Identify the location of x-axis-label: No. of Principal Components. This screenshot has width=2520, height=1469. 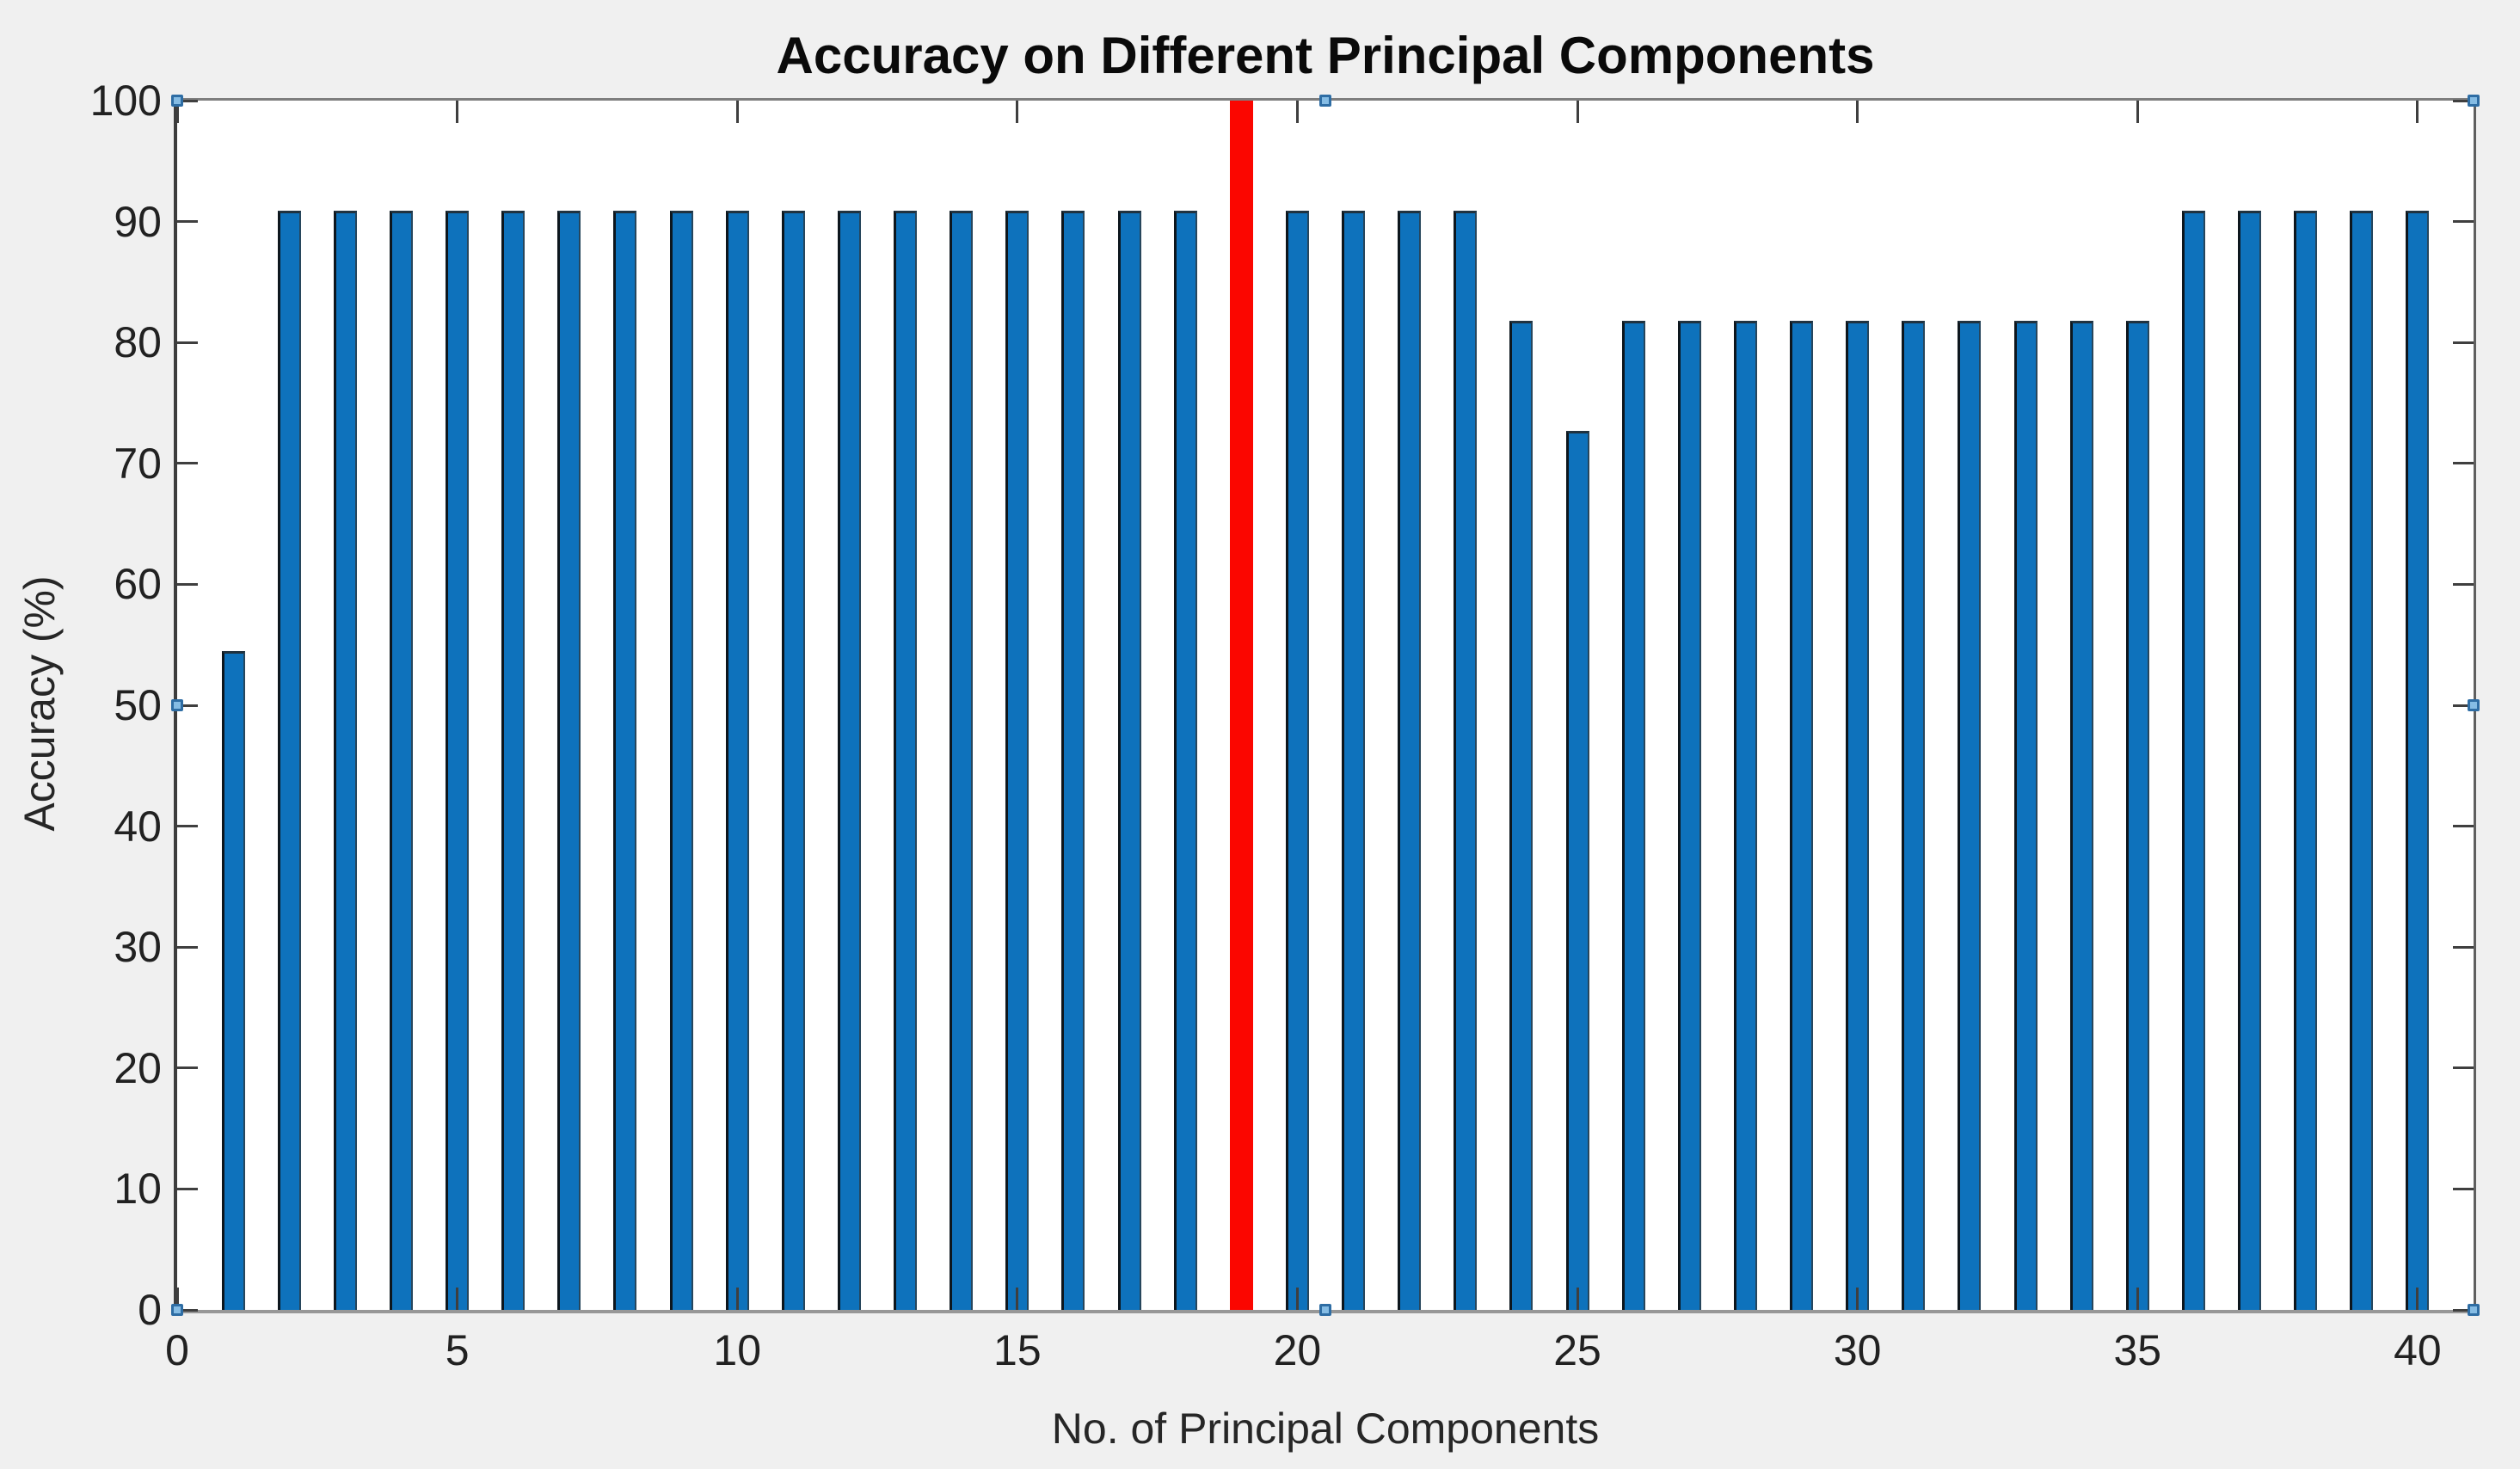
(1326, 1428).